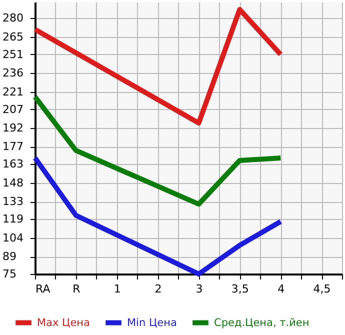 The height and width of the screenshot is (335, 345). Describe the element at coordinates (240, 289) in the screenshot. I see `x-tick-label: 3,5` at that location.